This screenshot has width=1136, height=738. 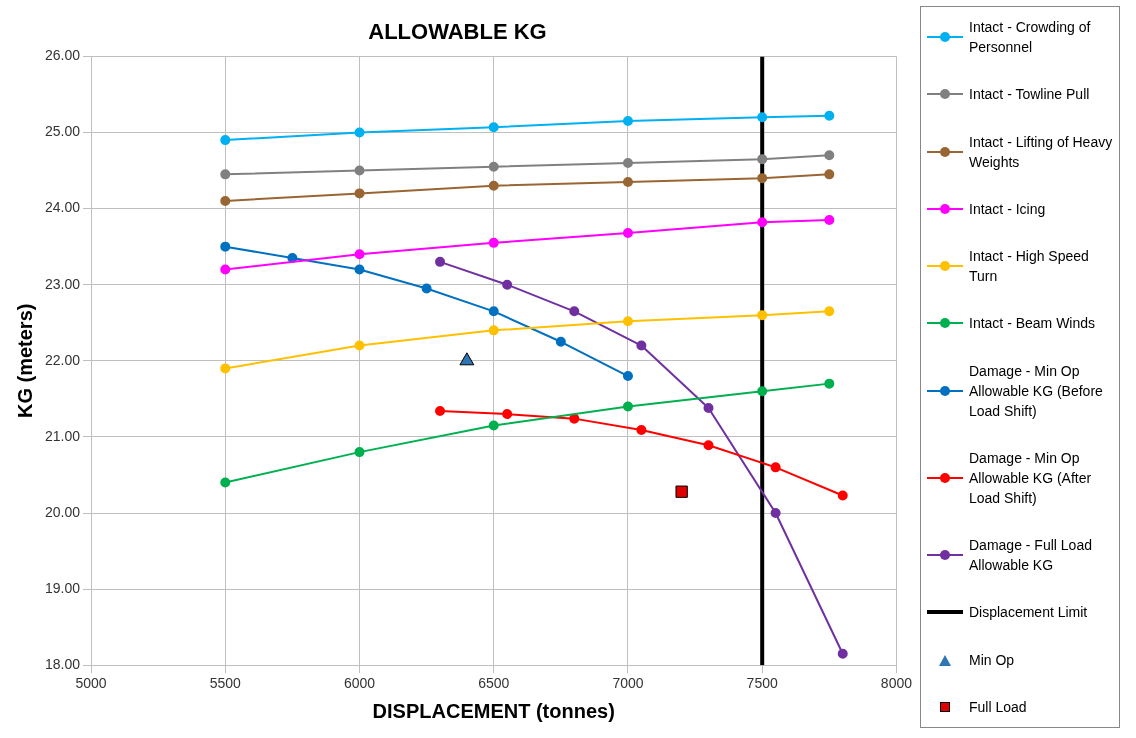 What do you see at coordinates (62, 55) in the screenshot?
I see `y-tick-label: 26.00` at bounding box center [62, 55].